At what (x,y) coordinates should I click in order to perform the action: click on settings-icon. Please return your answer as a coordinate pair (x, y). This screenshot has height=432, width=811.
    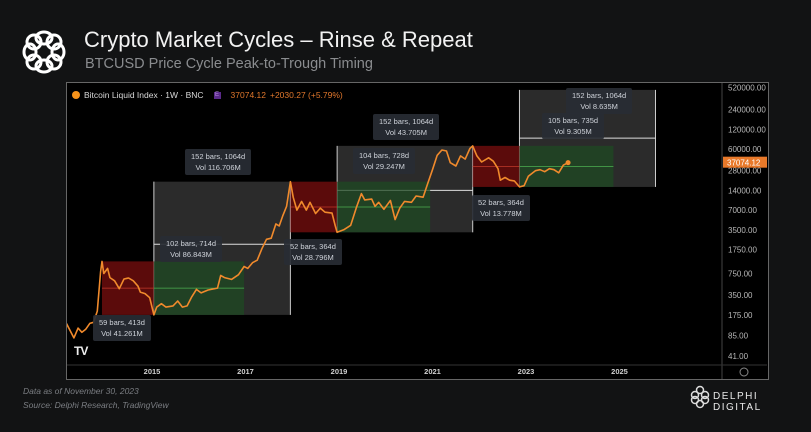
    Looking at the image, I should click on (744, 372).